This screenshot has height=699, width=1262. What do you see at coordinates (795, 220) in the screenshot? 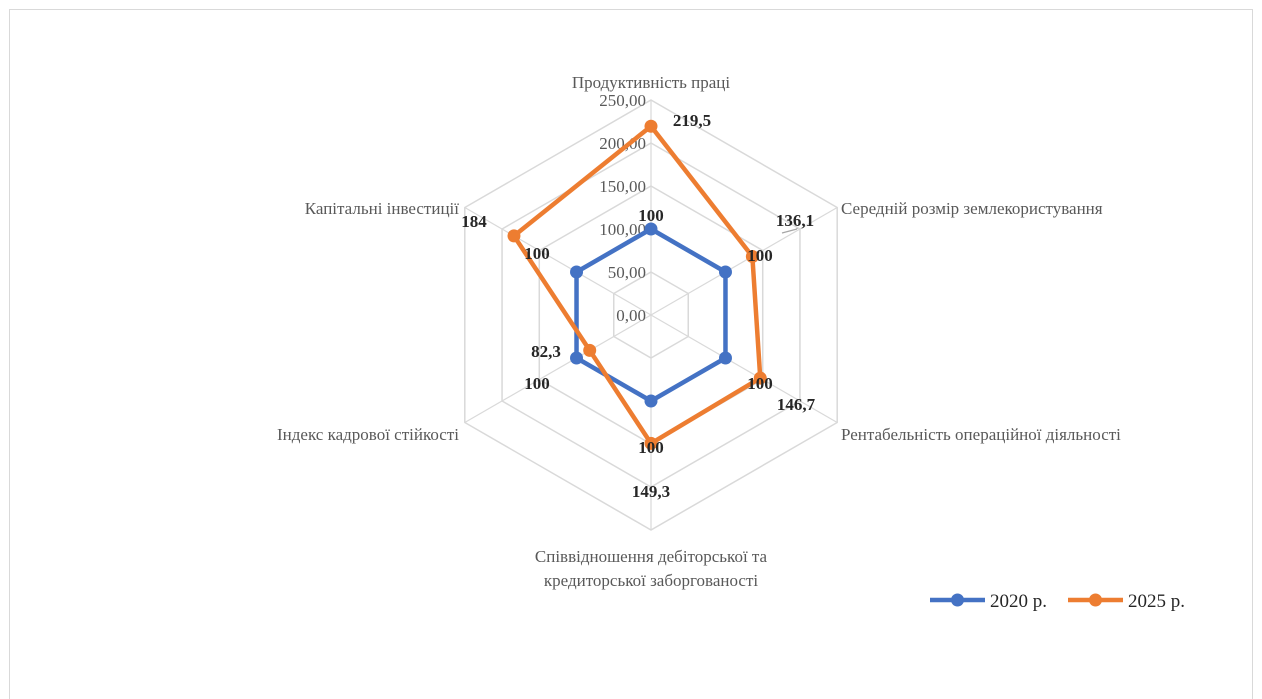
I see `data-label: 136,1` at bounding box center [795, 220].